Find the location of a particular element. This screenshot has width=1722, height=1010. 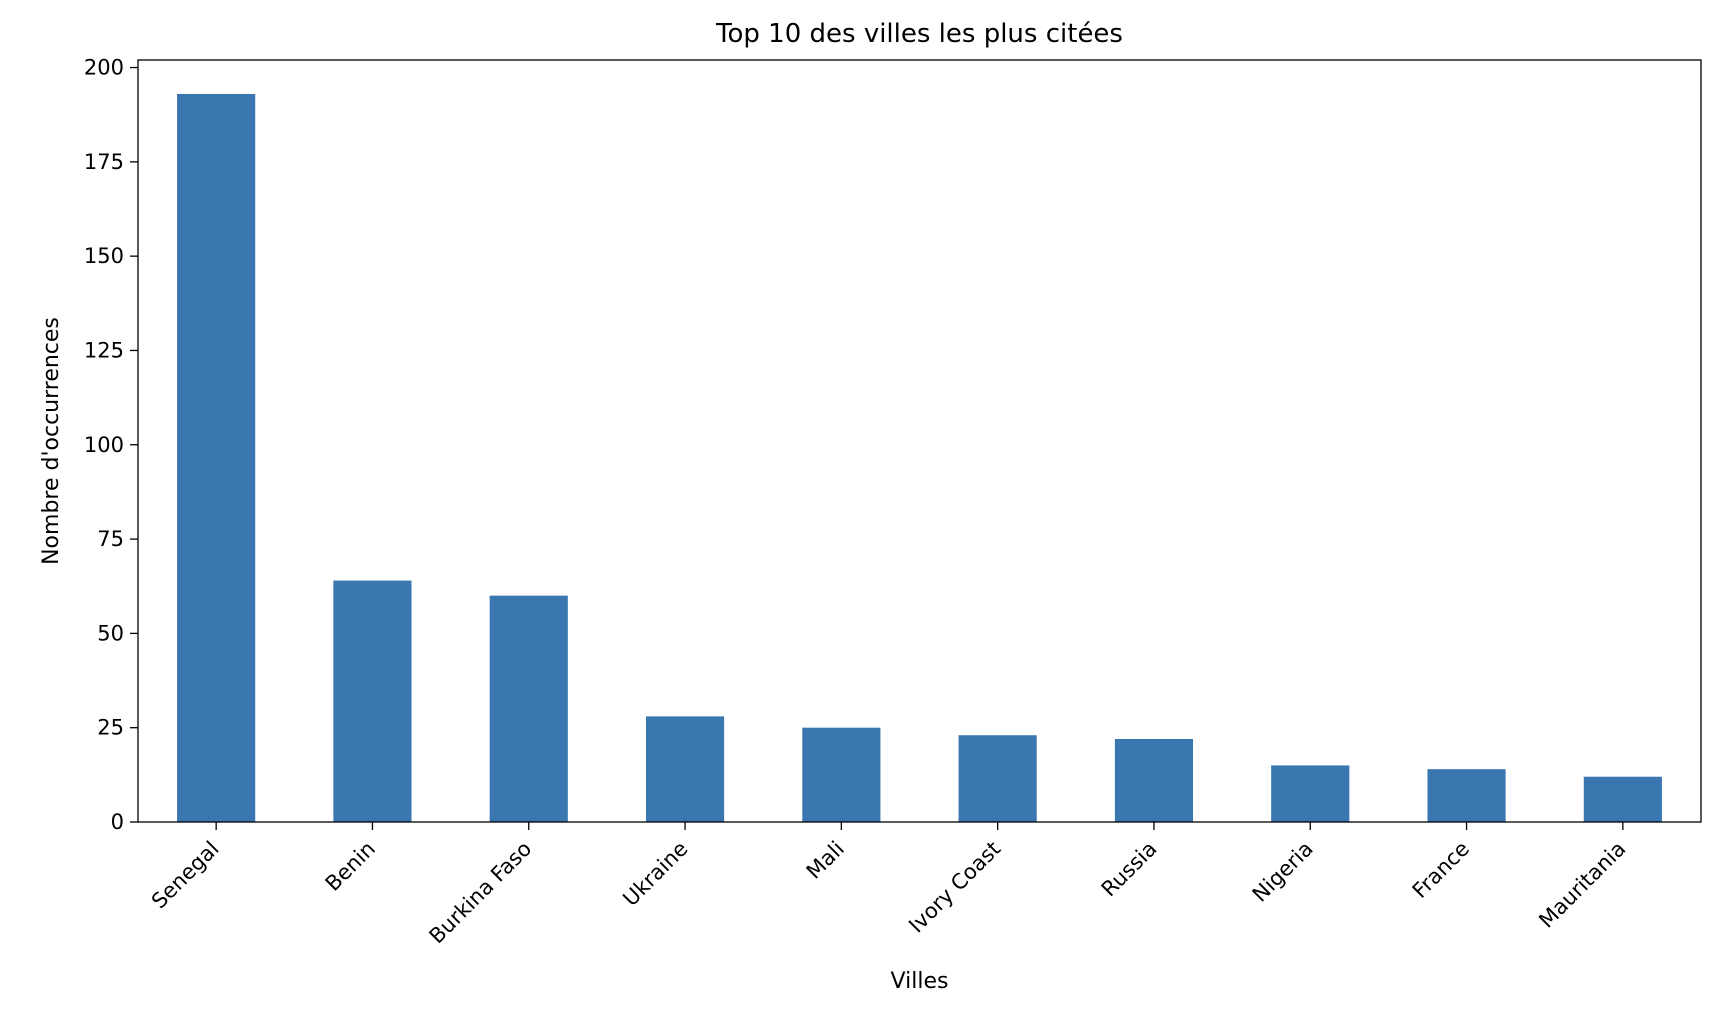

x-tick-label: Nigeria is located at coordinates (1283, 872).